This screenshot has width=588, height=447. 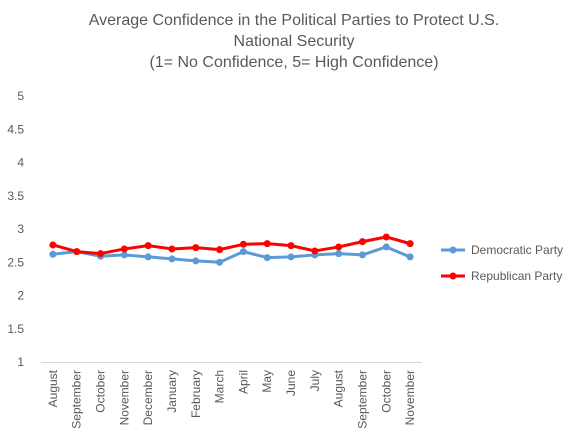 What do you see at coordinates (267, 381) in the screenshot?
I see `x-tick-label: May` at bounding box center [267, 381].